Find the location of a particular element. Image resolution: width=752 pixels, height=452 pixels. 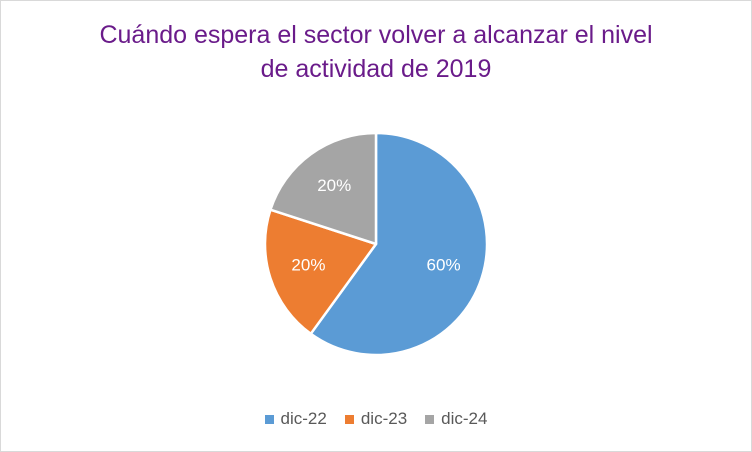

legend: dic-22 dic-23 dic-24 is located at coordinates (376, 419).